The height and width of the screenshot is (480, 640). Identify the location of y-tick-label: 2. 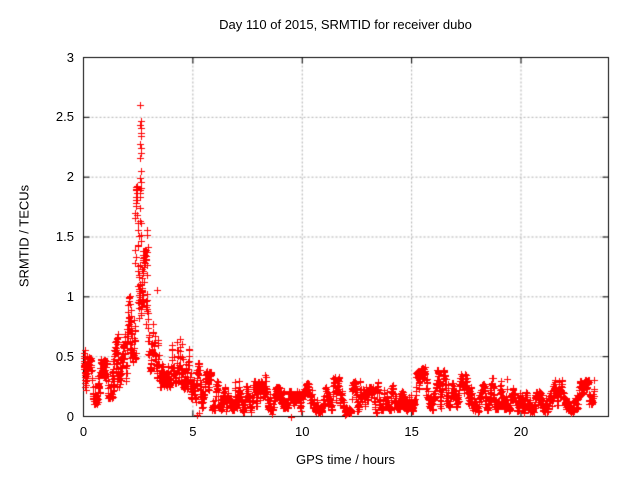
(70, 177).